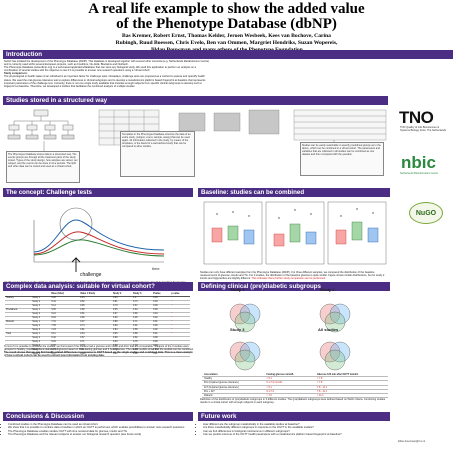 Image resolution: width=453 pixels, height=453 pixels. I want to click on challenge-arrow-icon, so click(76, 264).